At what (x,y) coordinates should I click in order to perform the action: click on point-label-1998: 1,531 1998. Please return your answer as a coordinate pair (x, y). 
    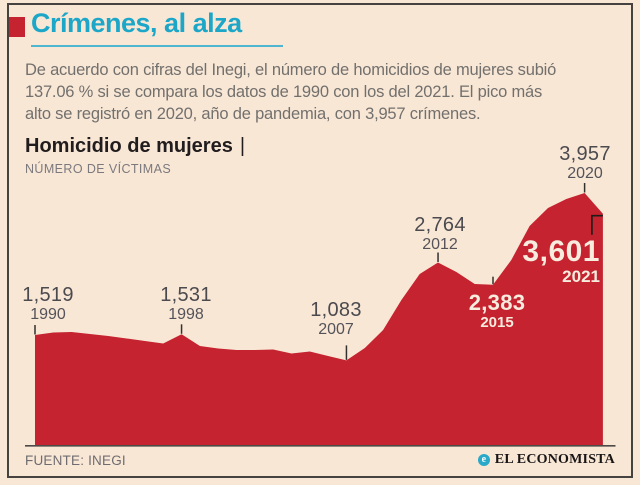
    Looking at the image, I should click on (186, 304).